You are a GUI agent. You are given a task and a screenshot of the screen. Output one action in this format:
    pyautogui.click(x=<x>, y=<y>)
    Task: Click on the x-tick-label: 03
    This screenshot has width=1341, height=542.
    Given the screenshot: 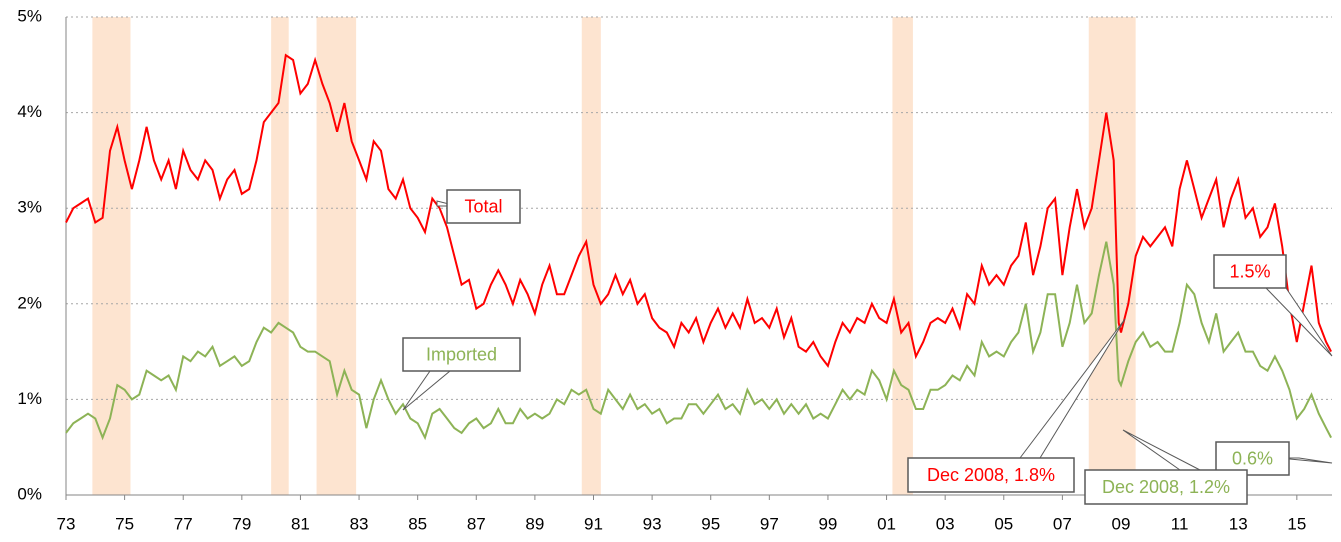 What is the action you would take?
    pyautogui.click(x=945, y=523)
    